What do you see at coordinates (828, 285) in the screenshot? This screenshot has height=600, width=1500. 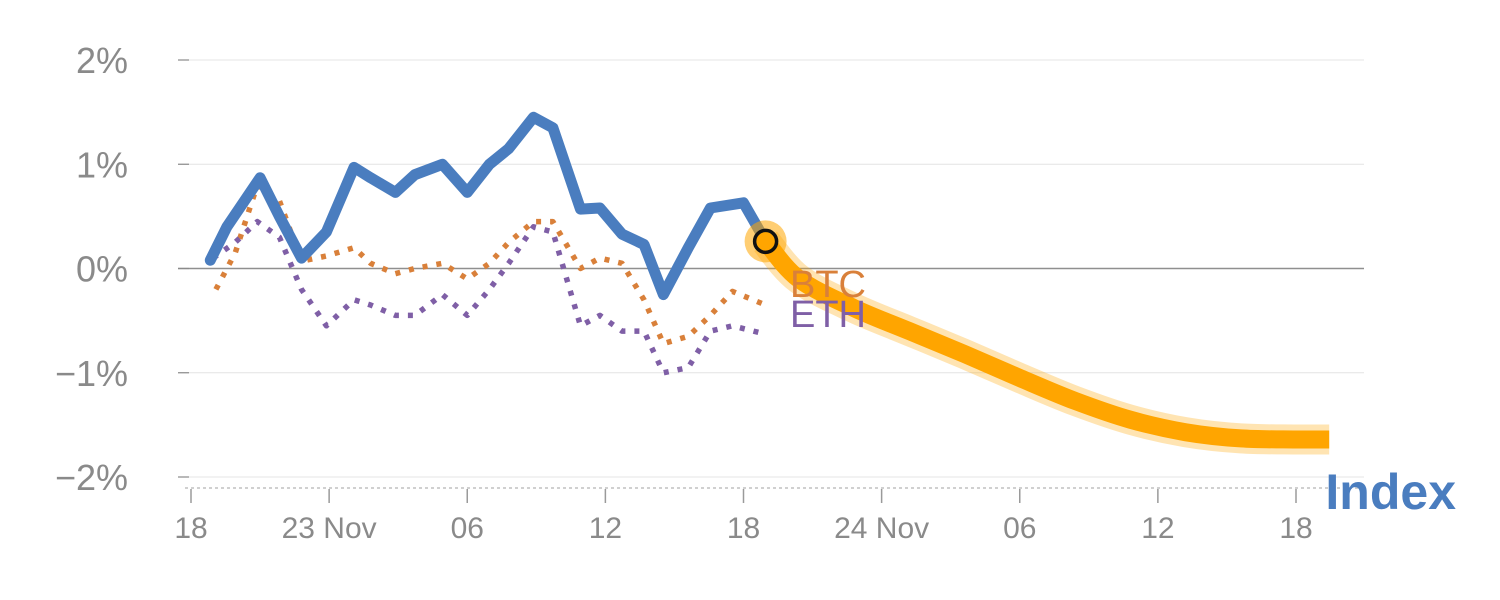 I see `btc-label: BTC` at bounding box center [828, 285].